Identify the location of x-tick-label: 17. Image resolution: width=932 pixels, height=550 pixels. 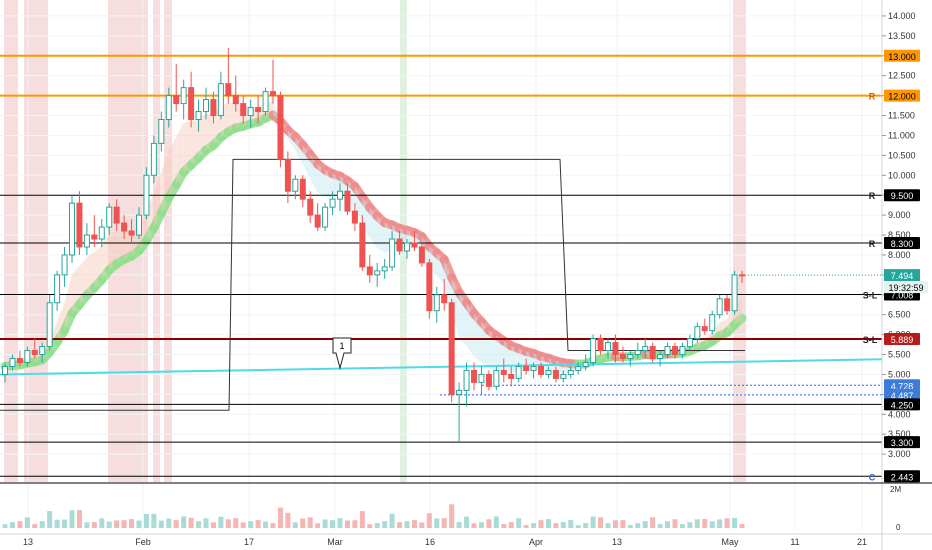
(249, 542).